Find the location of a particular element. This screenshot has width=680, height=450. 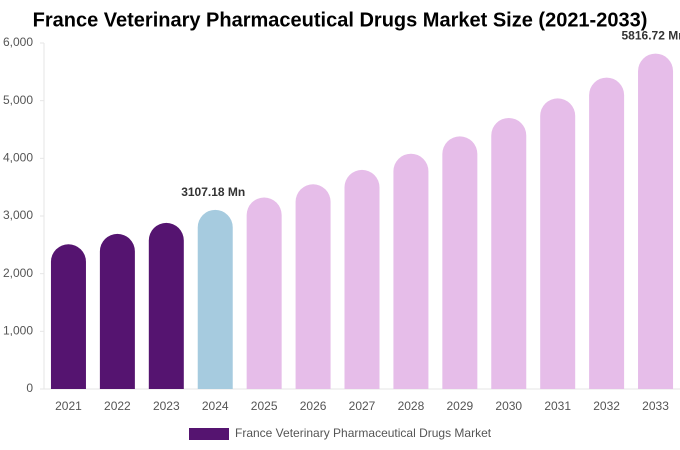

x-tick-label: 2025 is located at coordinates (264, 406).